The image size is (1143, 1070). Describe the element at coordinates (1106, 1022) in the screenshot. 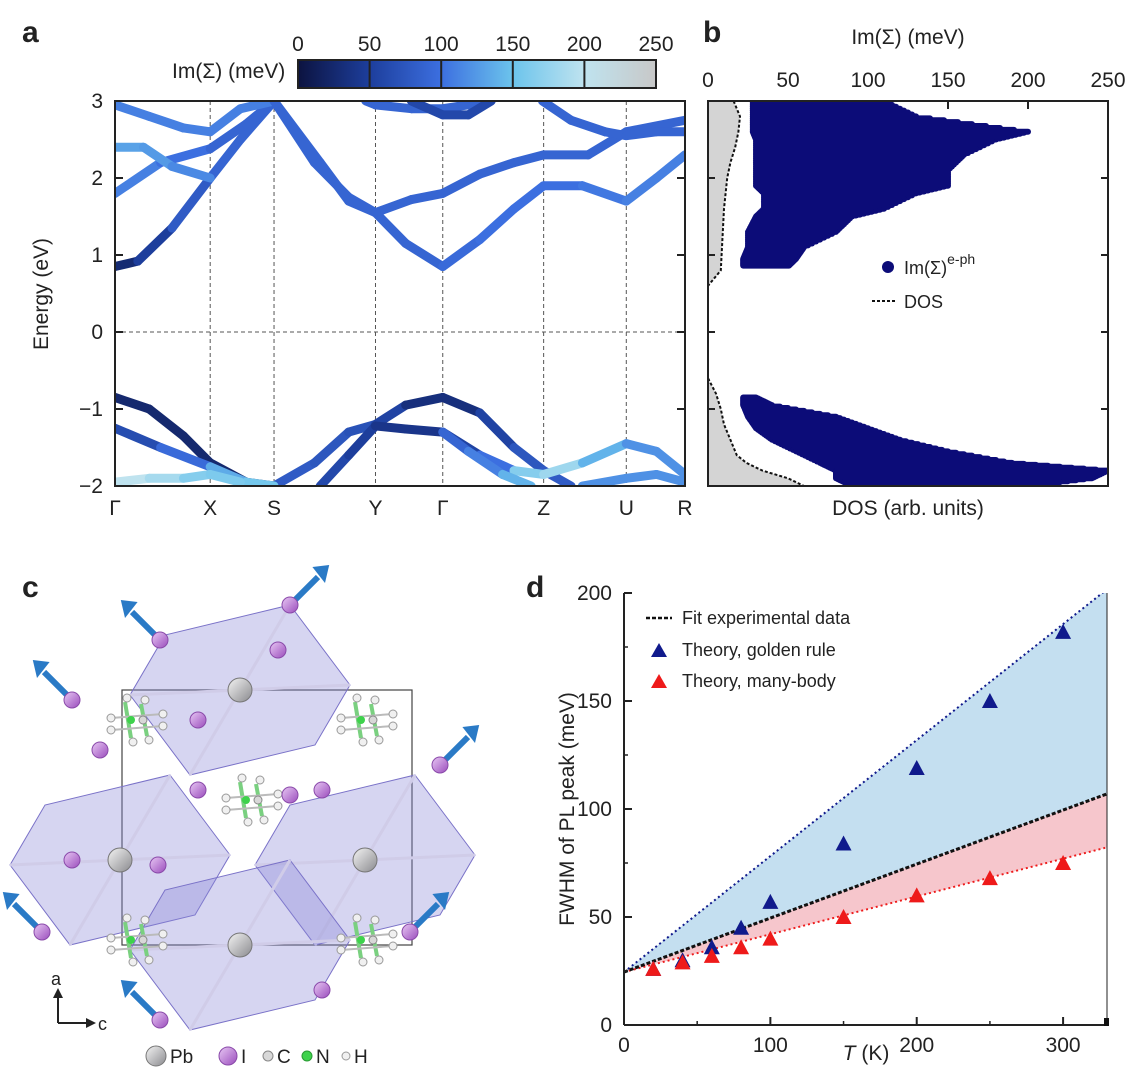

I see `corner-mark` at that location.